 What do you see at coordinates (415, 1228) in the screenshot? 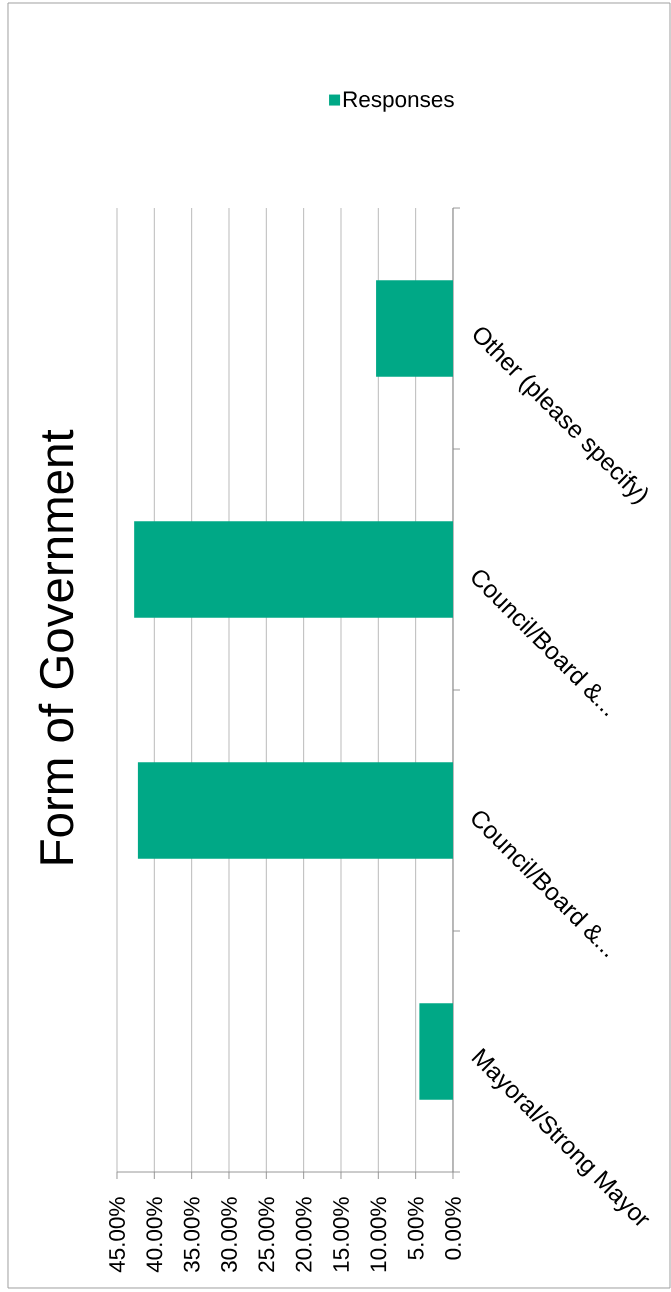
I see `x-tick-label: 5.00%` at bounding box center [415, 1228].